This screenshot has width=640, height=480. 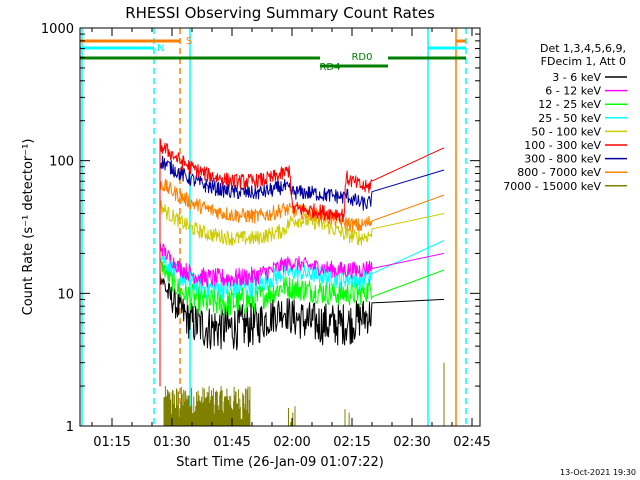 What do you see at coordinates (583, 61) in the screenshot?
I see `legend-header: FDecim 1, Att 0` at bounding box center [583, 61].